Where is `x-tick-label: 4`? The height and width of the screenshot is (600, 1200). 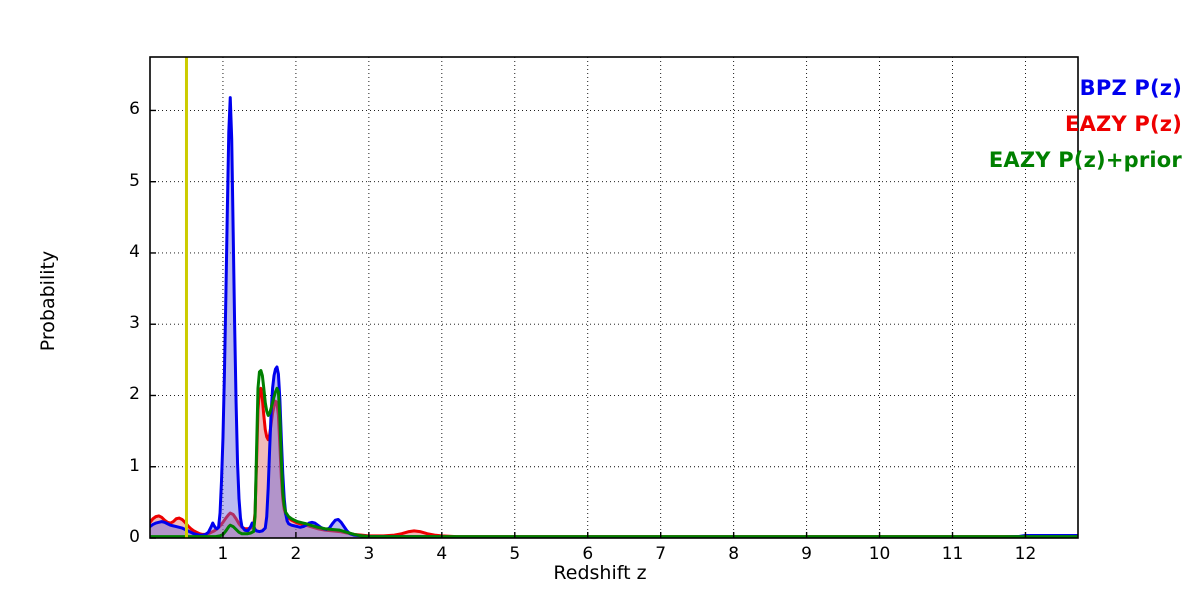
x-tick-label: 4 is located at coordinates (442, 554).